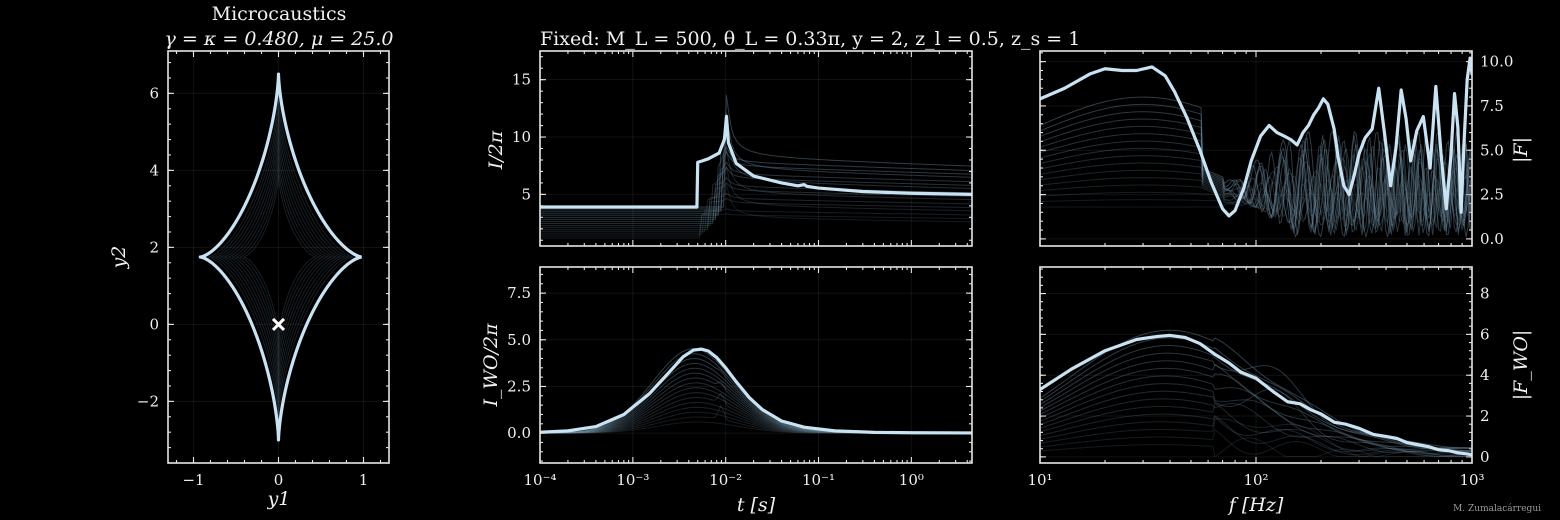 This screenshot has width=1560, height=520. Describe the element at coordinates (193, 480) in the screenshot. I see `x-tick-label: −1` at that location.